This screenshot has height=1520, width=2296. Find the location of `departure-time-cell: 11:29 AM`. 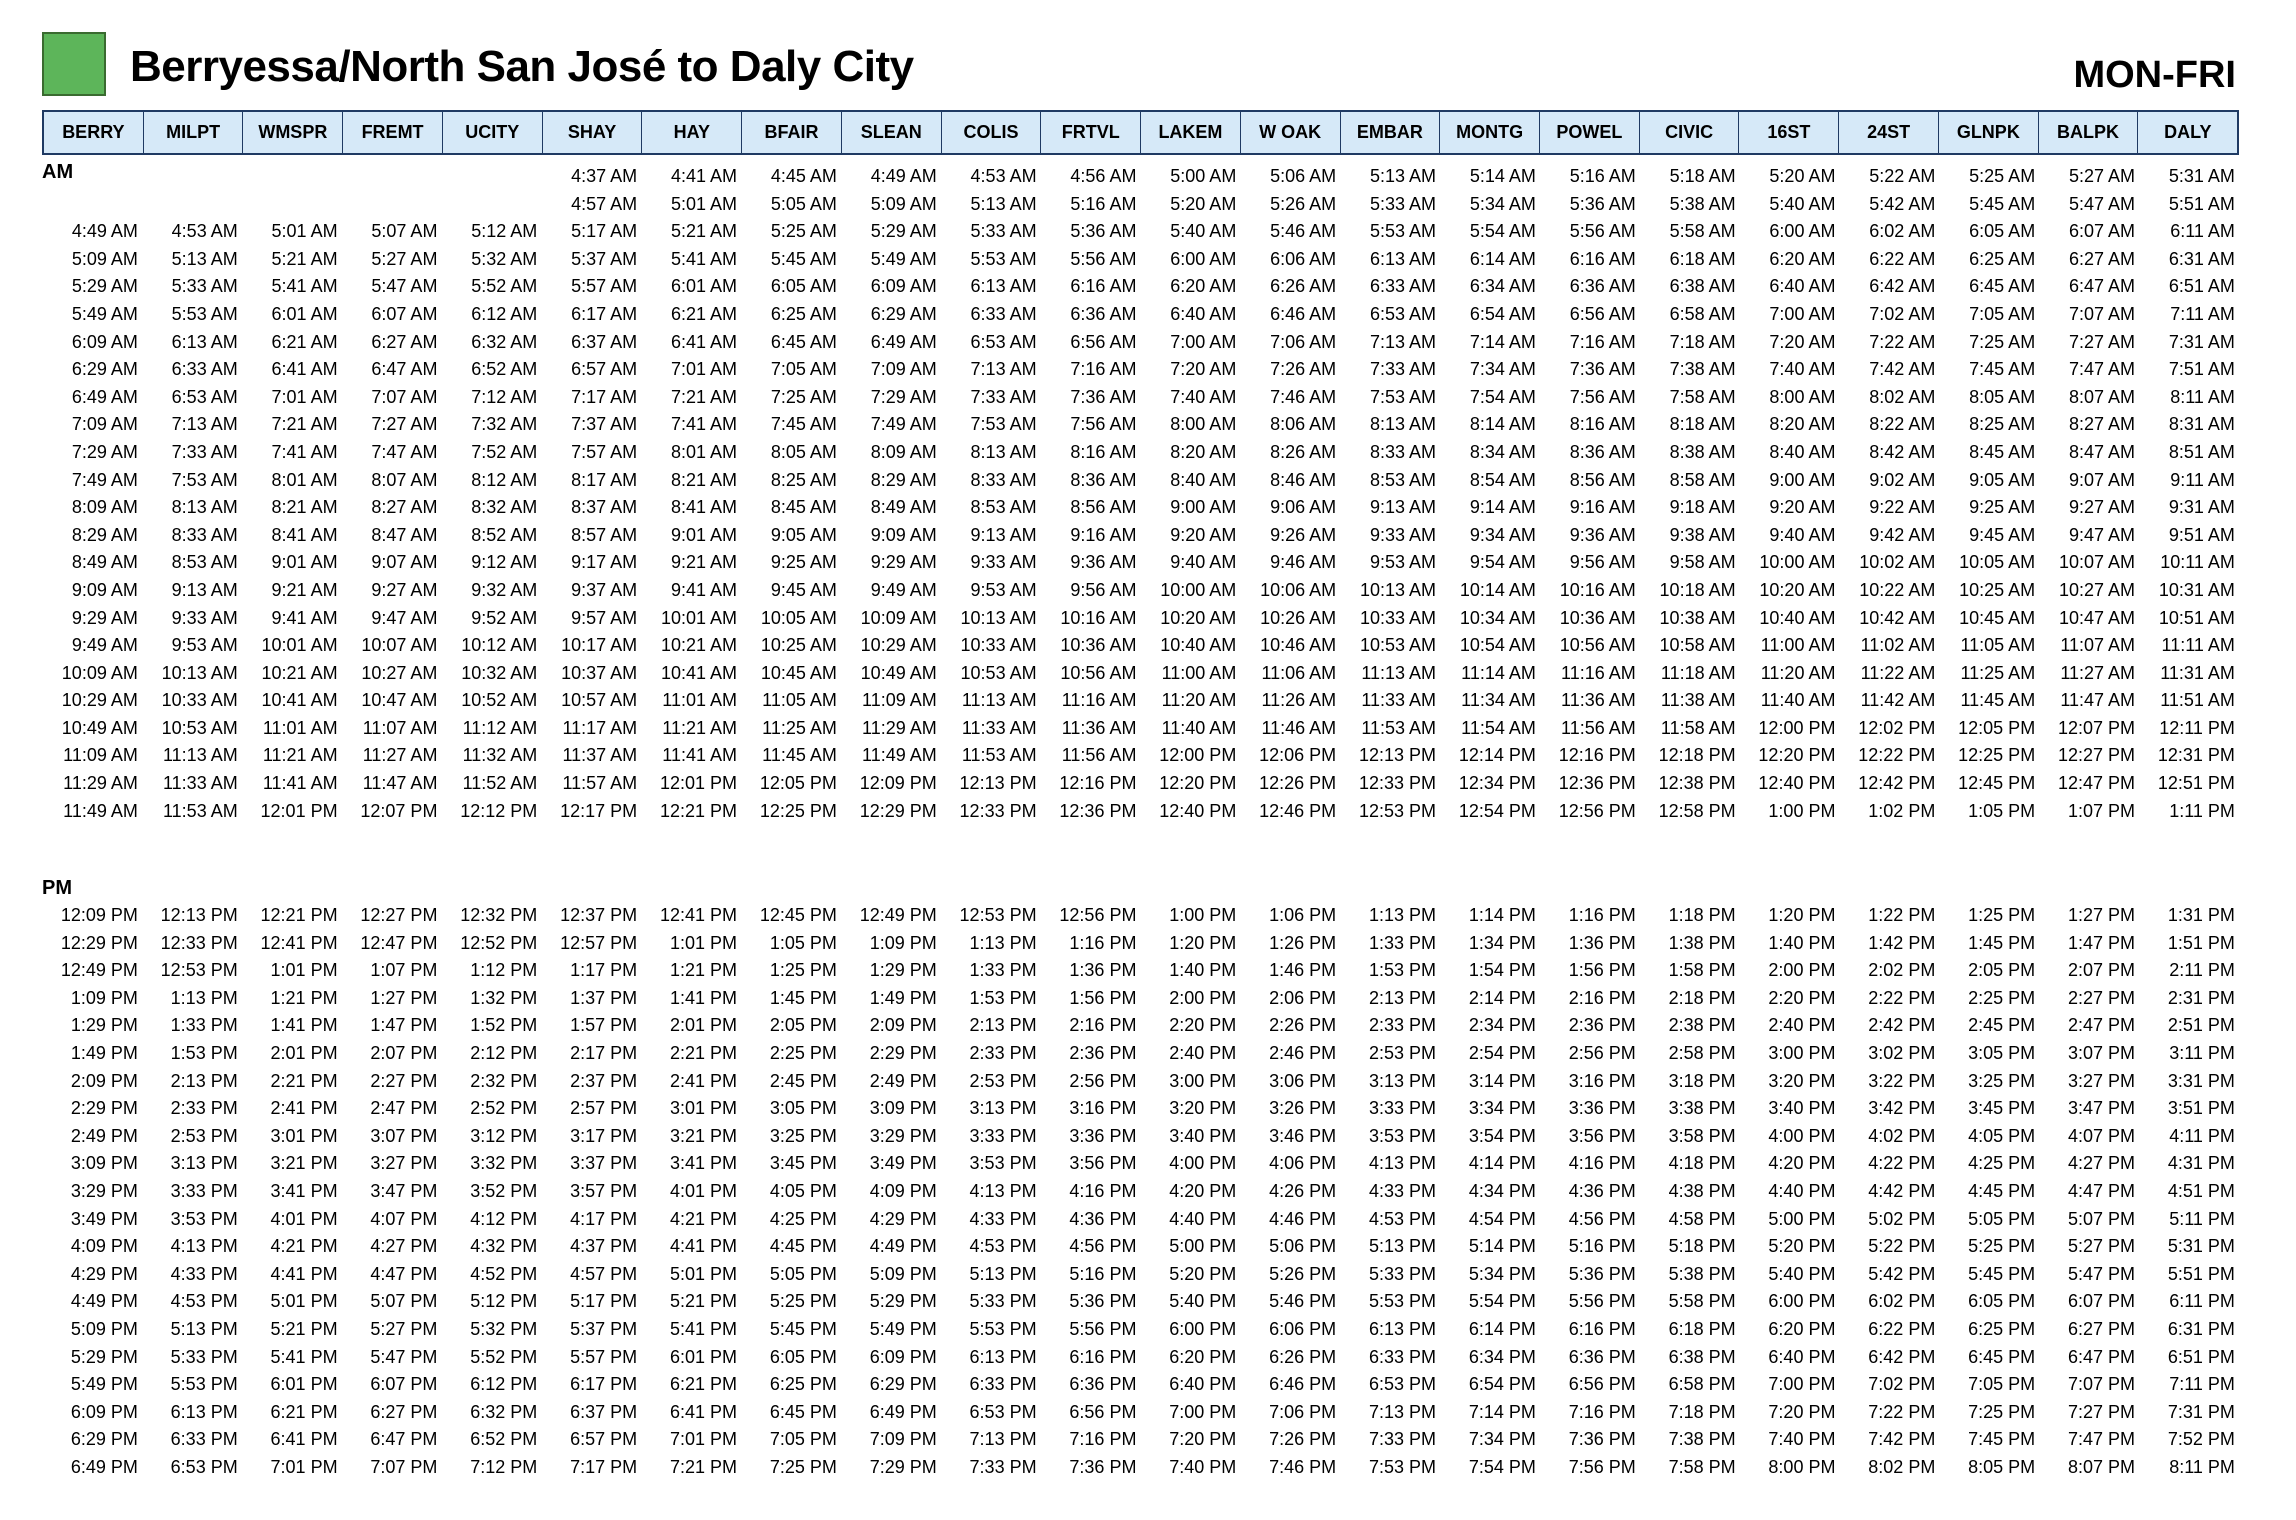

departure-time-cell: 11:29 AM is located at coordinates (899, 727).